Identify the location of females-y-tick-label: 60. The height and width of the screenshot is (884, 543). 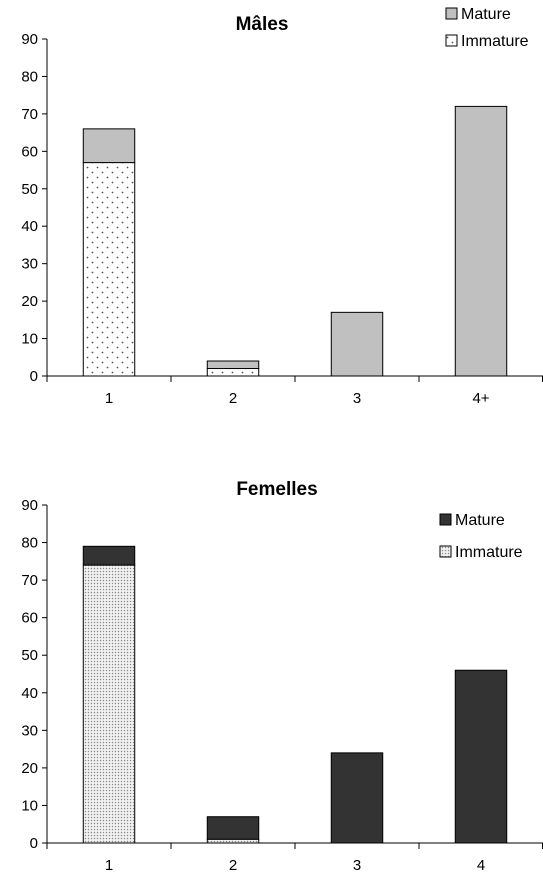
(29, 618).